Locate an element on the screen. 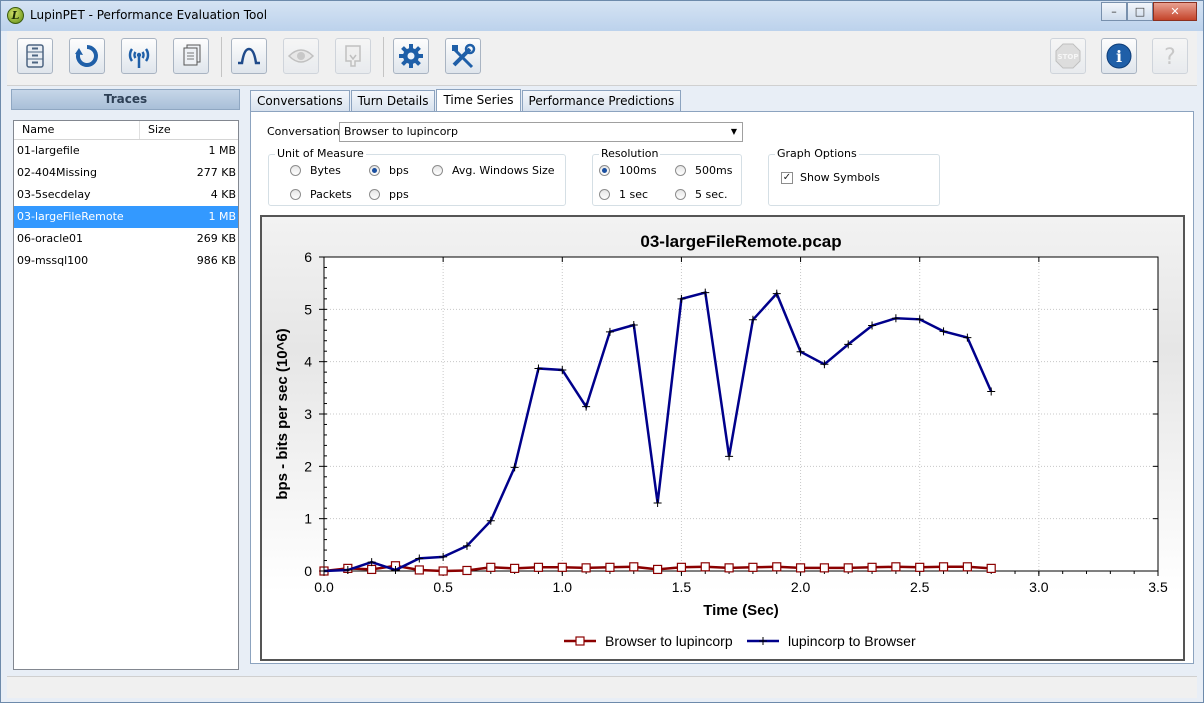  trace-size: 1 MB is located at coordinates (222, 216).